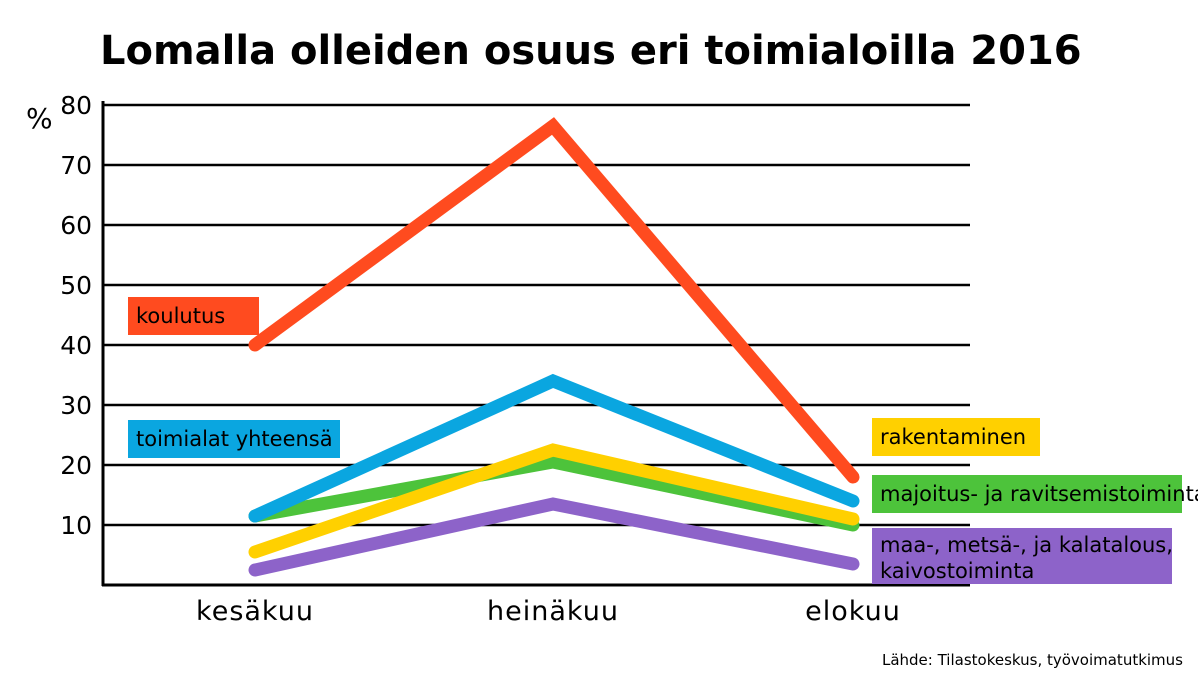  I want to click on series-label-text: koulutus, so click(180, 316).